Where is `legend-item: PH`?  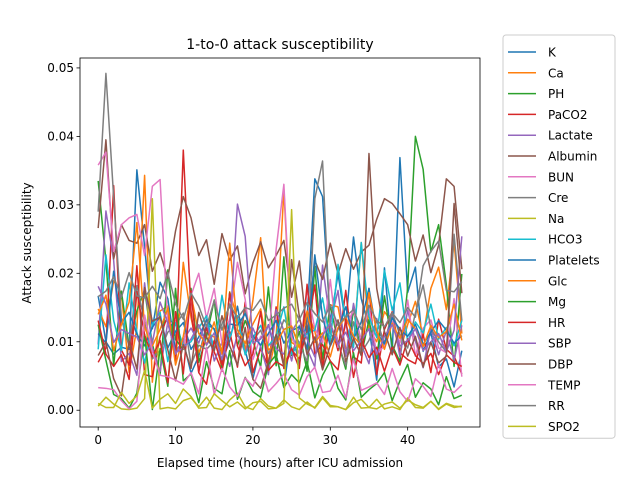
legend-item: PH is located at coordinates (536, 94).